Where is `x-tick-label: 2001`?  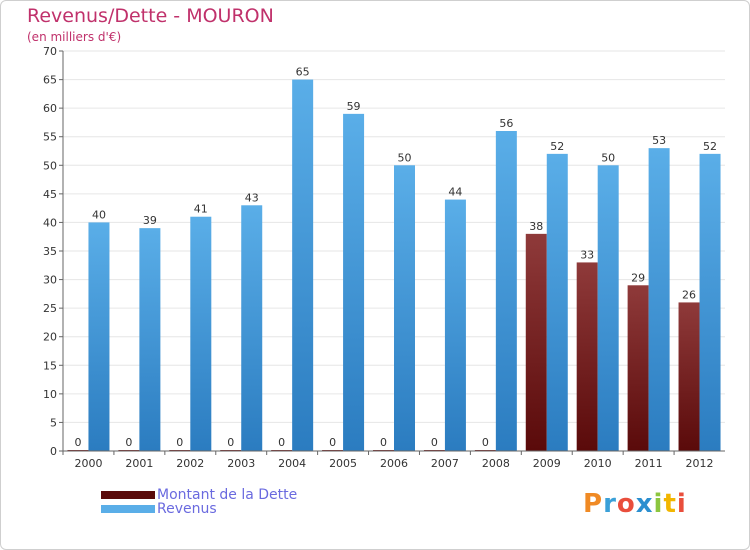
x-tick-label: 2001 is located at coordinates (139, 463).